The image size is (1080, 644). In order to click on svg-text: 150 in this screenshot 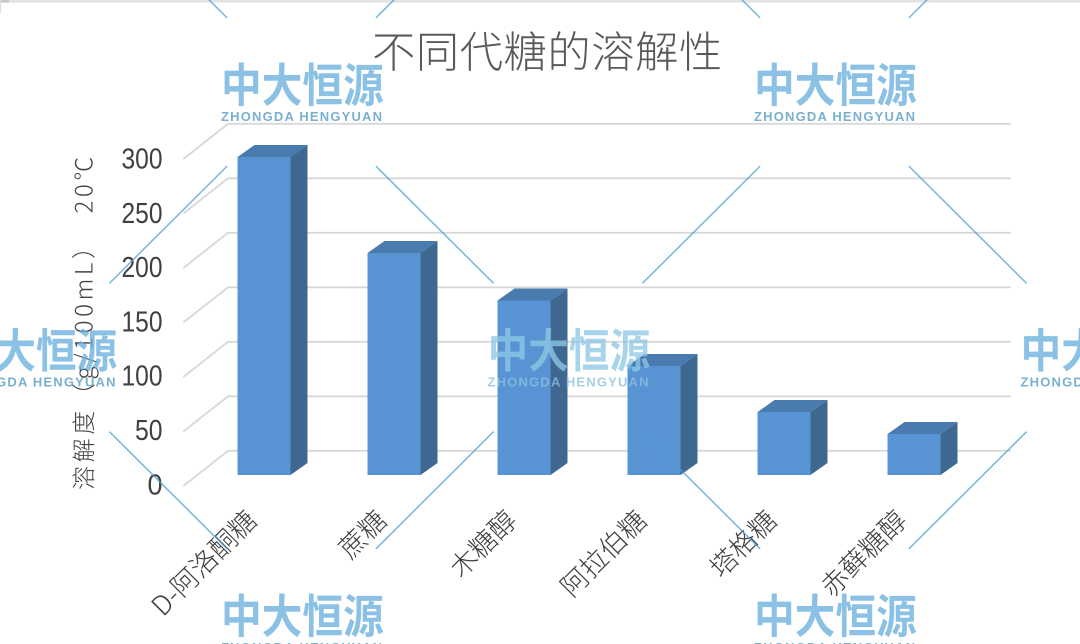, I will do `click(142, 322)`.